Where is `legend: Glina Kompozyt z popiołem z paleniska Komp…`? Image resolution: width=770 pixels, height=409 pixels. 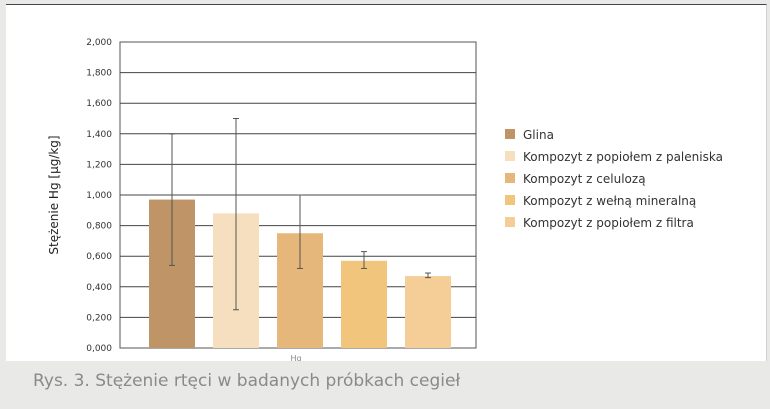 legend: Glina Kompozyt z popiołem z paleniska Komp… is located at coordinates (614, 179).